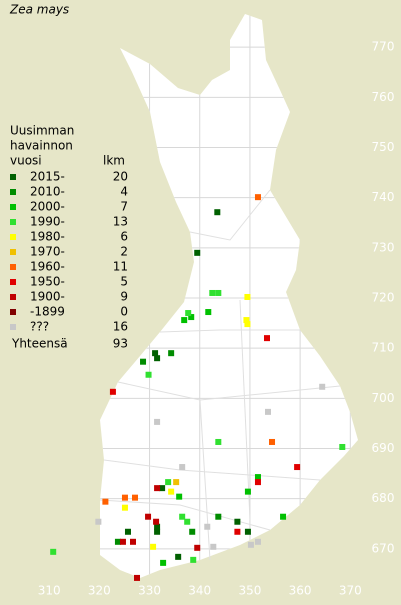 The height and width of the screenshot is (605, 401). Describe the element at coordinates (39, 327) in the screenshot. I see `legend-label: ???` at that location.